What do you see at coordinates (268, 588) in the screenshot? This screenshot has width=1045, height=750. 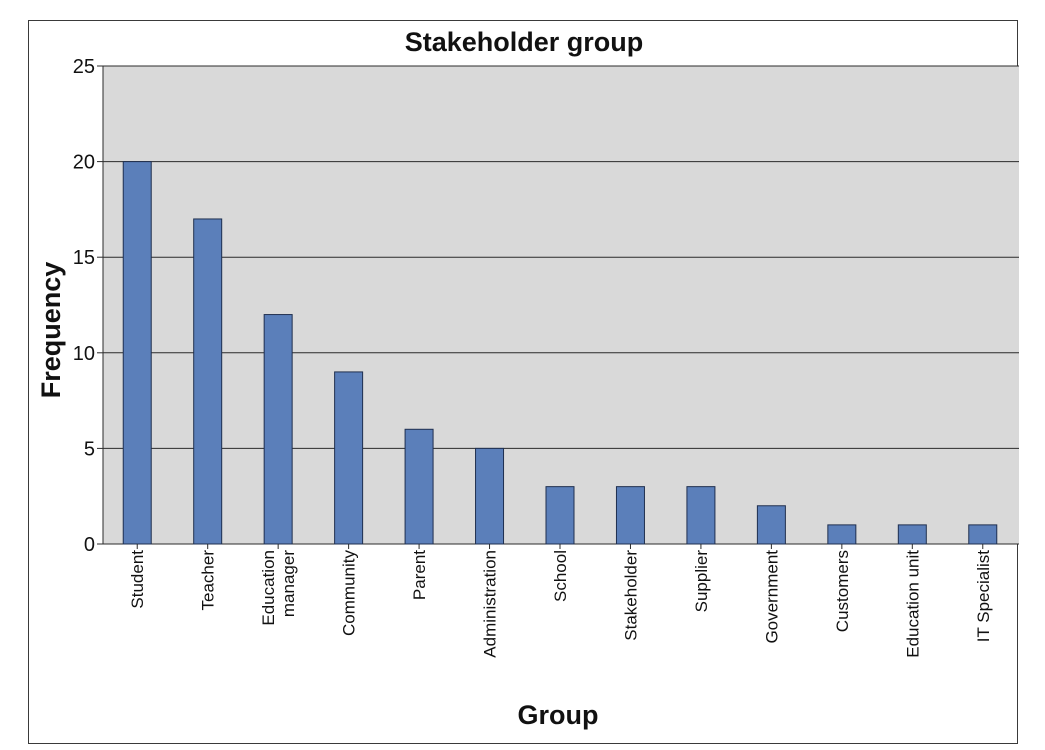 I see `x-tick-label: Education` at bounding box center [268, 588].